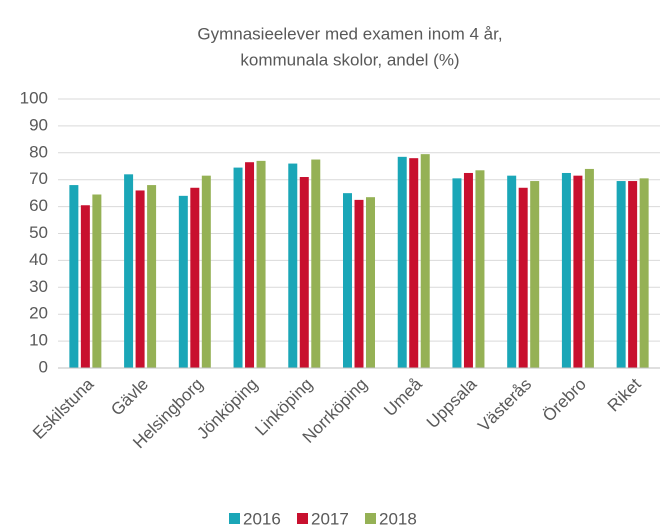 This screenshot has width=662, height=532. Describe the element at coordinates (452, 403) in the screenshot. I see `x-tick-label: Uppsala` at that location.